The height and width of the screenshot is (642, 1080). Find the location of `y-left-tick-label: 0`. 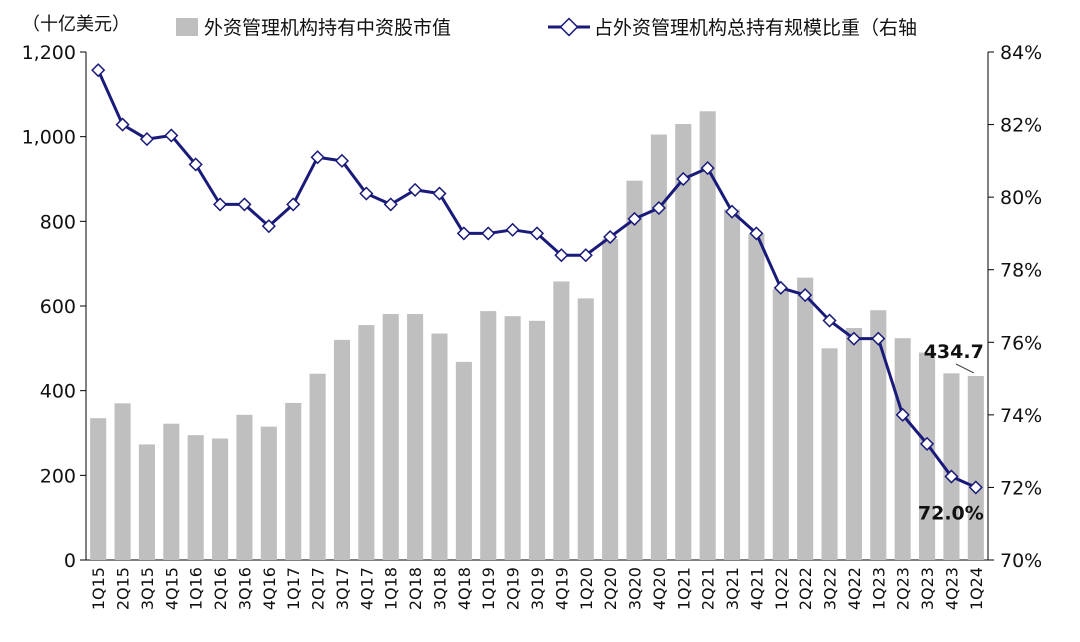

y-left-tick-label: 0 is located at coordinates (70, 561).